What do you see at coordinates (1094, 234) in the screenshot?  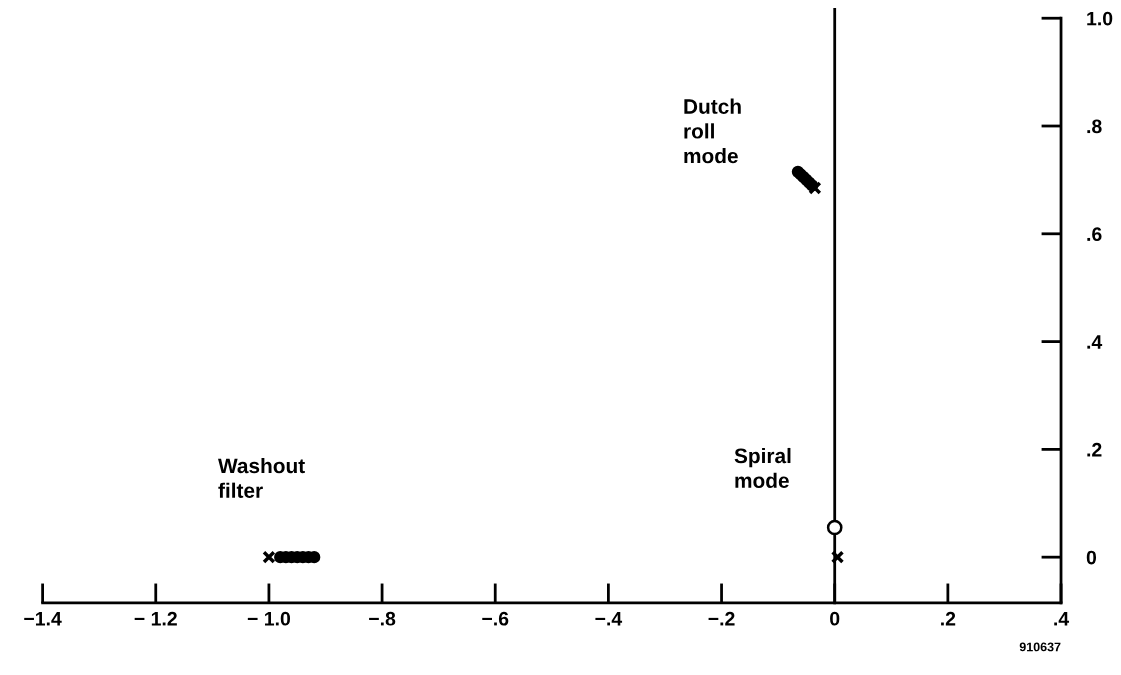 I see `y-tick-label: .6` at bounding box center [1094, 234].